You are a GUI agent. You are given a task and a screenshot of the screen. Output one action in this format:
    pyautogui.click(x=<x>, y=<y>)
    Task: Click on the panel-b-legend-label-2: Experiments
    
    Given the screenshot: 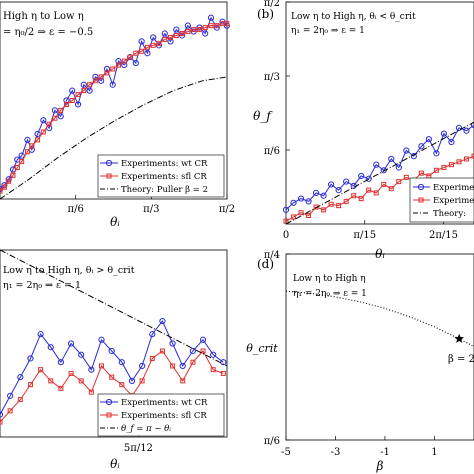 What is the action you would take?
    pyautogui.click(x=453, y=201)
    